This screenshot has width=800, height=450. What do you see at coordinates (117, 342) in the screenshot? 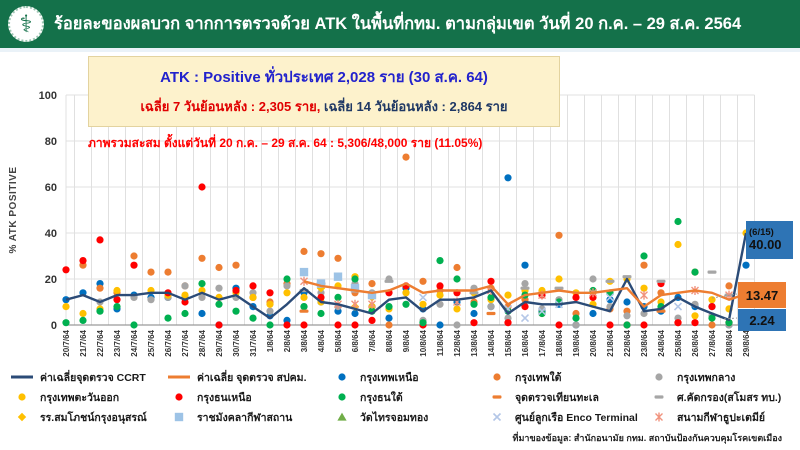
I see `svg-text: 23/7/64` at bounding box center [117, 342].